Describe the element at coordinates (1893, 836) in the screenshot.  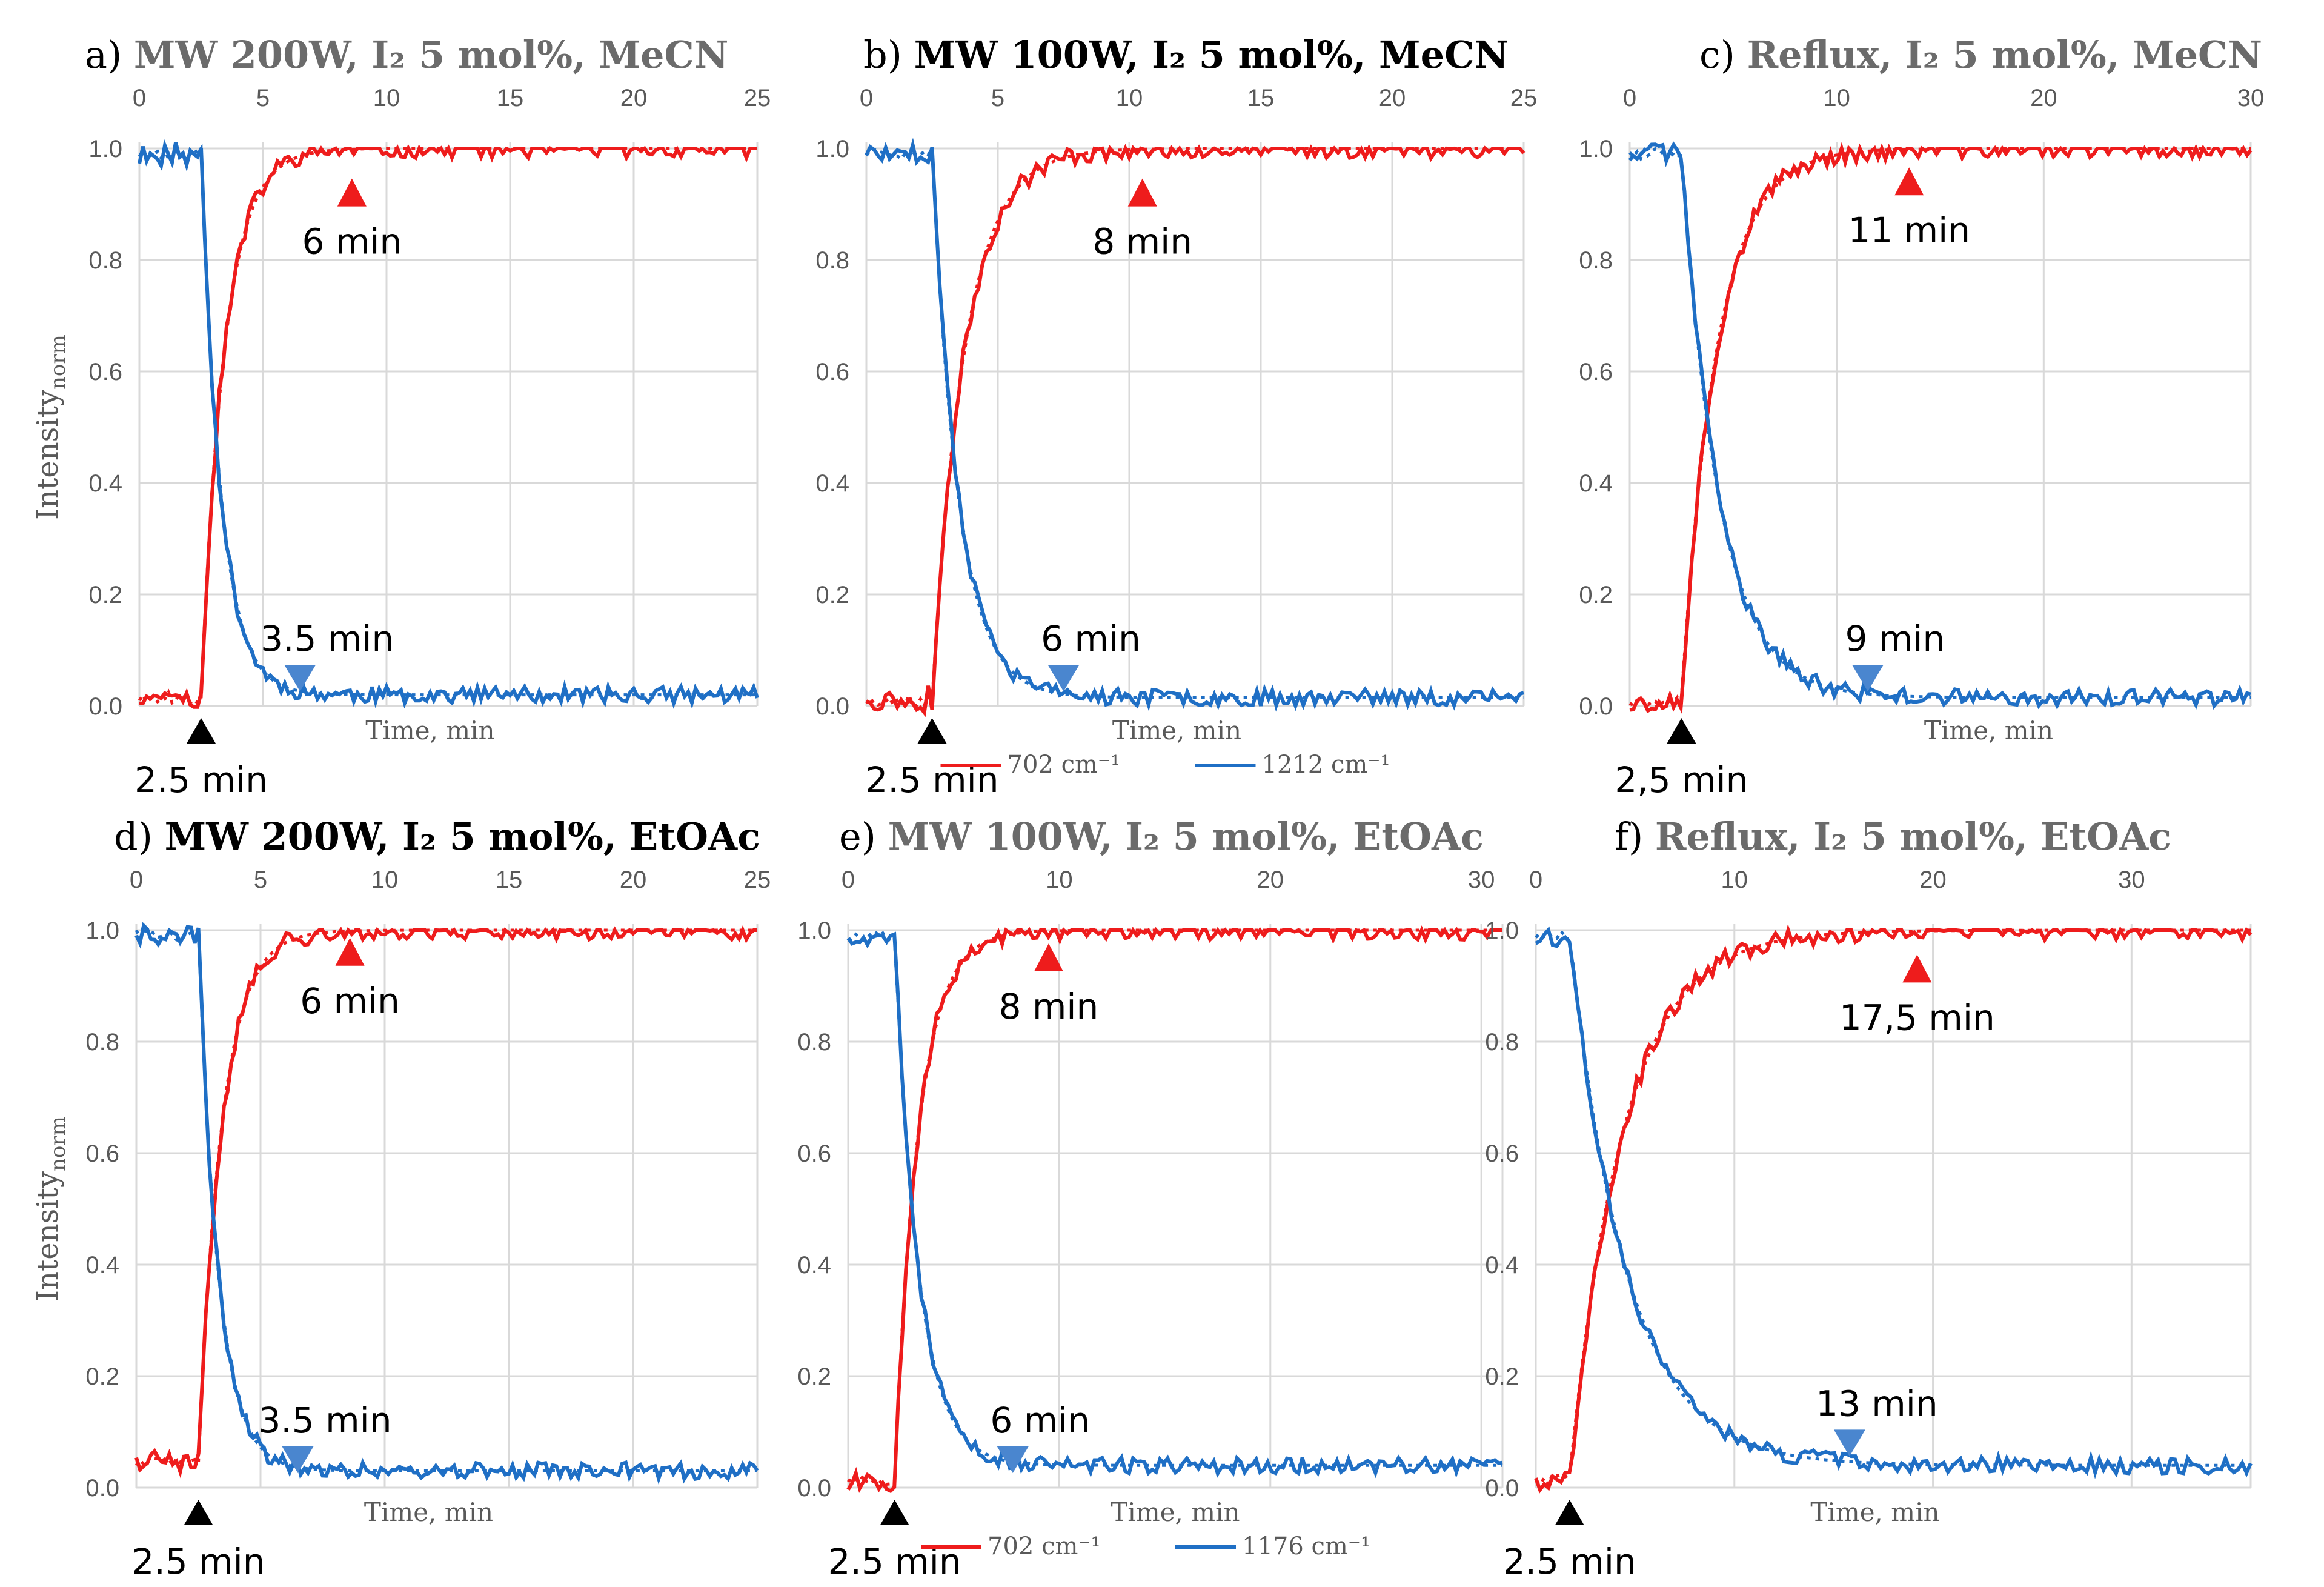
I see `panel-title: f) Reflux, I₂ 5 mol%, EtOAc` at that location.